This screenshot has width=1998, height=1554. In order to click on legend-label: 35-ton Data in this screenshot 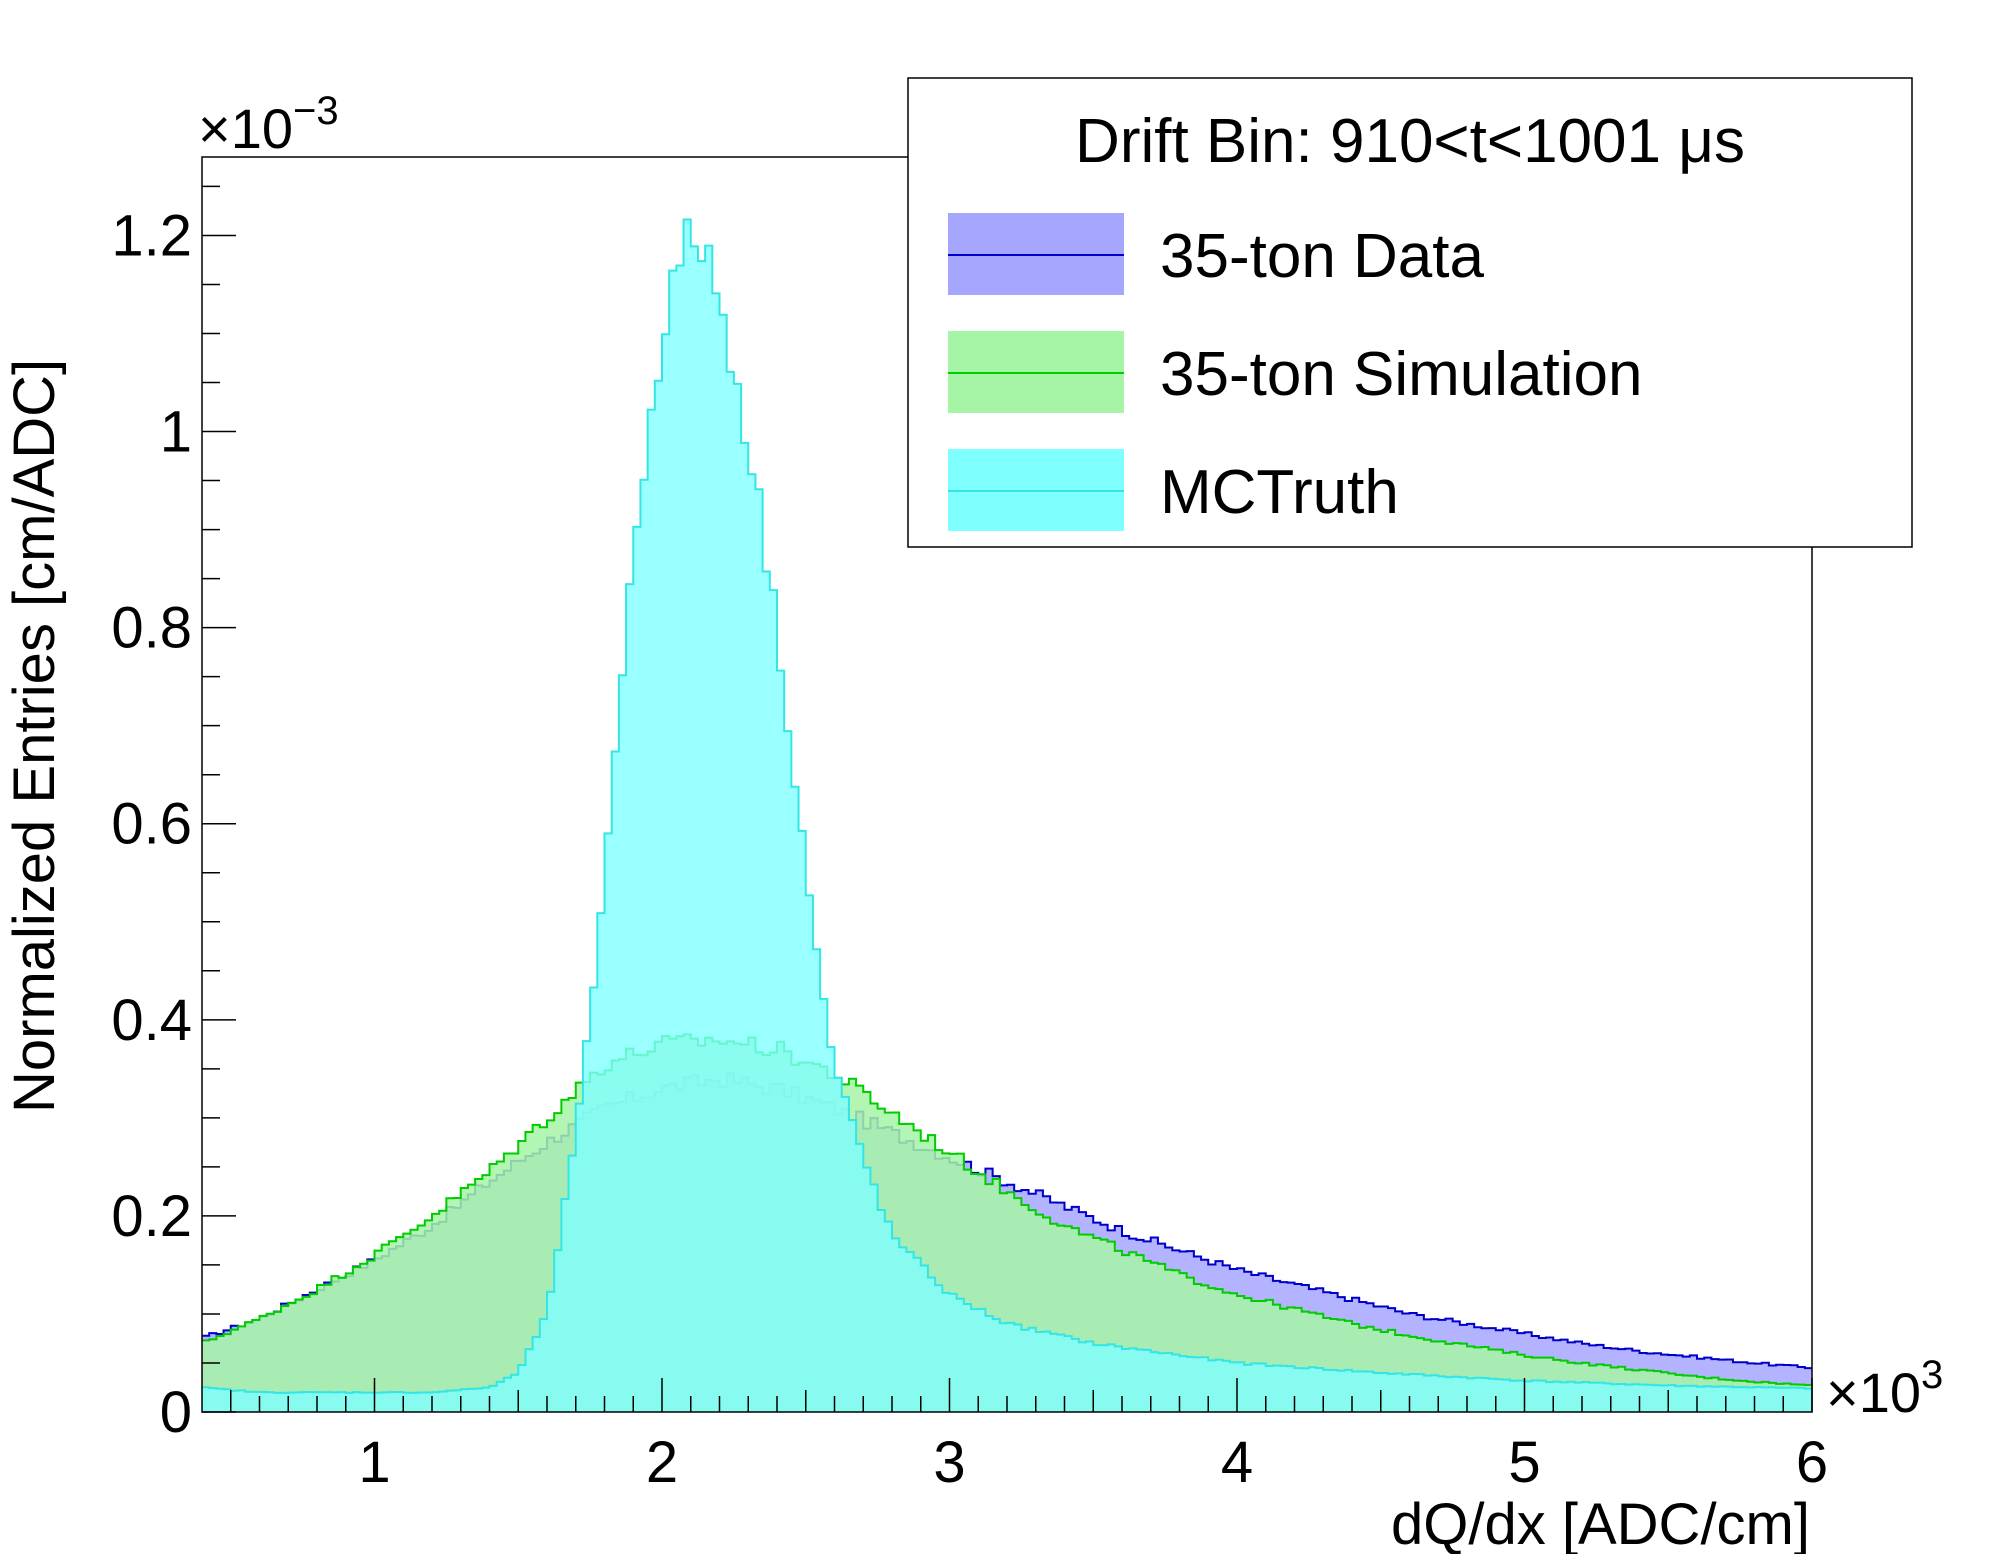, I will do `click(1322, 256)`.